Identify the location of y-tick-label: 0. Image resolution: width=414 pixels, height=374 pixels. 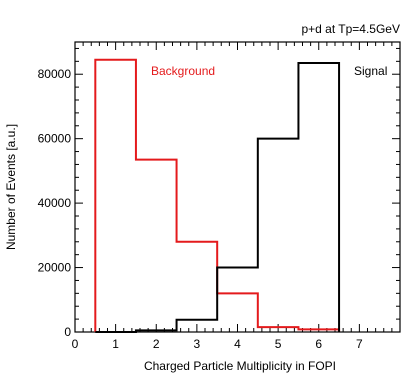
(67, 332).